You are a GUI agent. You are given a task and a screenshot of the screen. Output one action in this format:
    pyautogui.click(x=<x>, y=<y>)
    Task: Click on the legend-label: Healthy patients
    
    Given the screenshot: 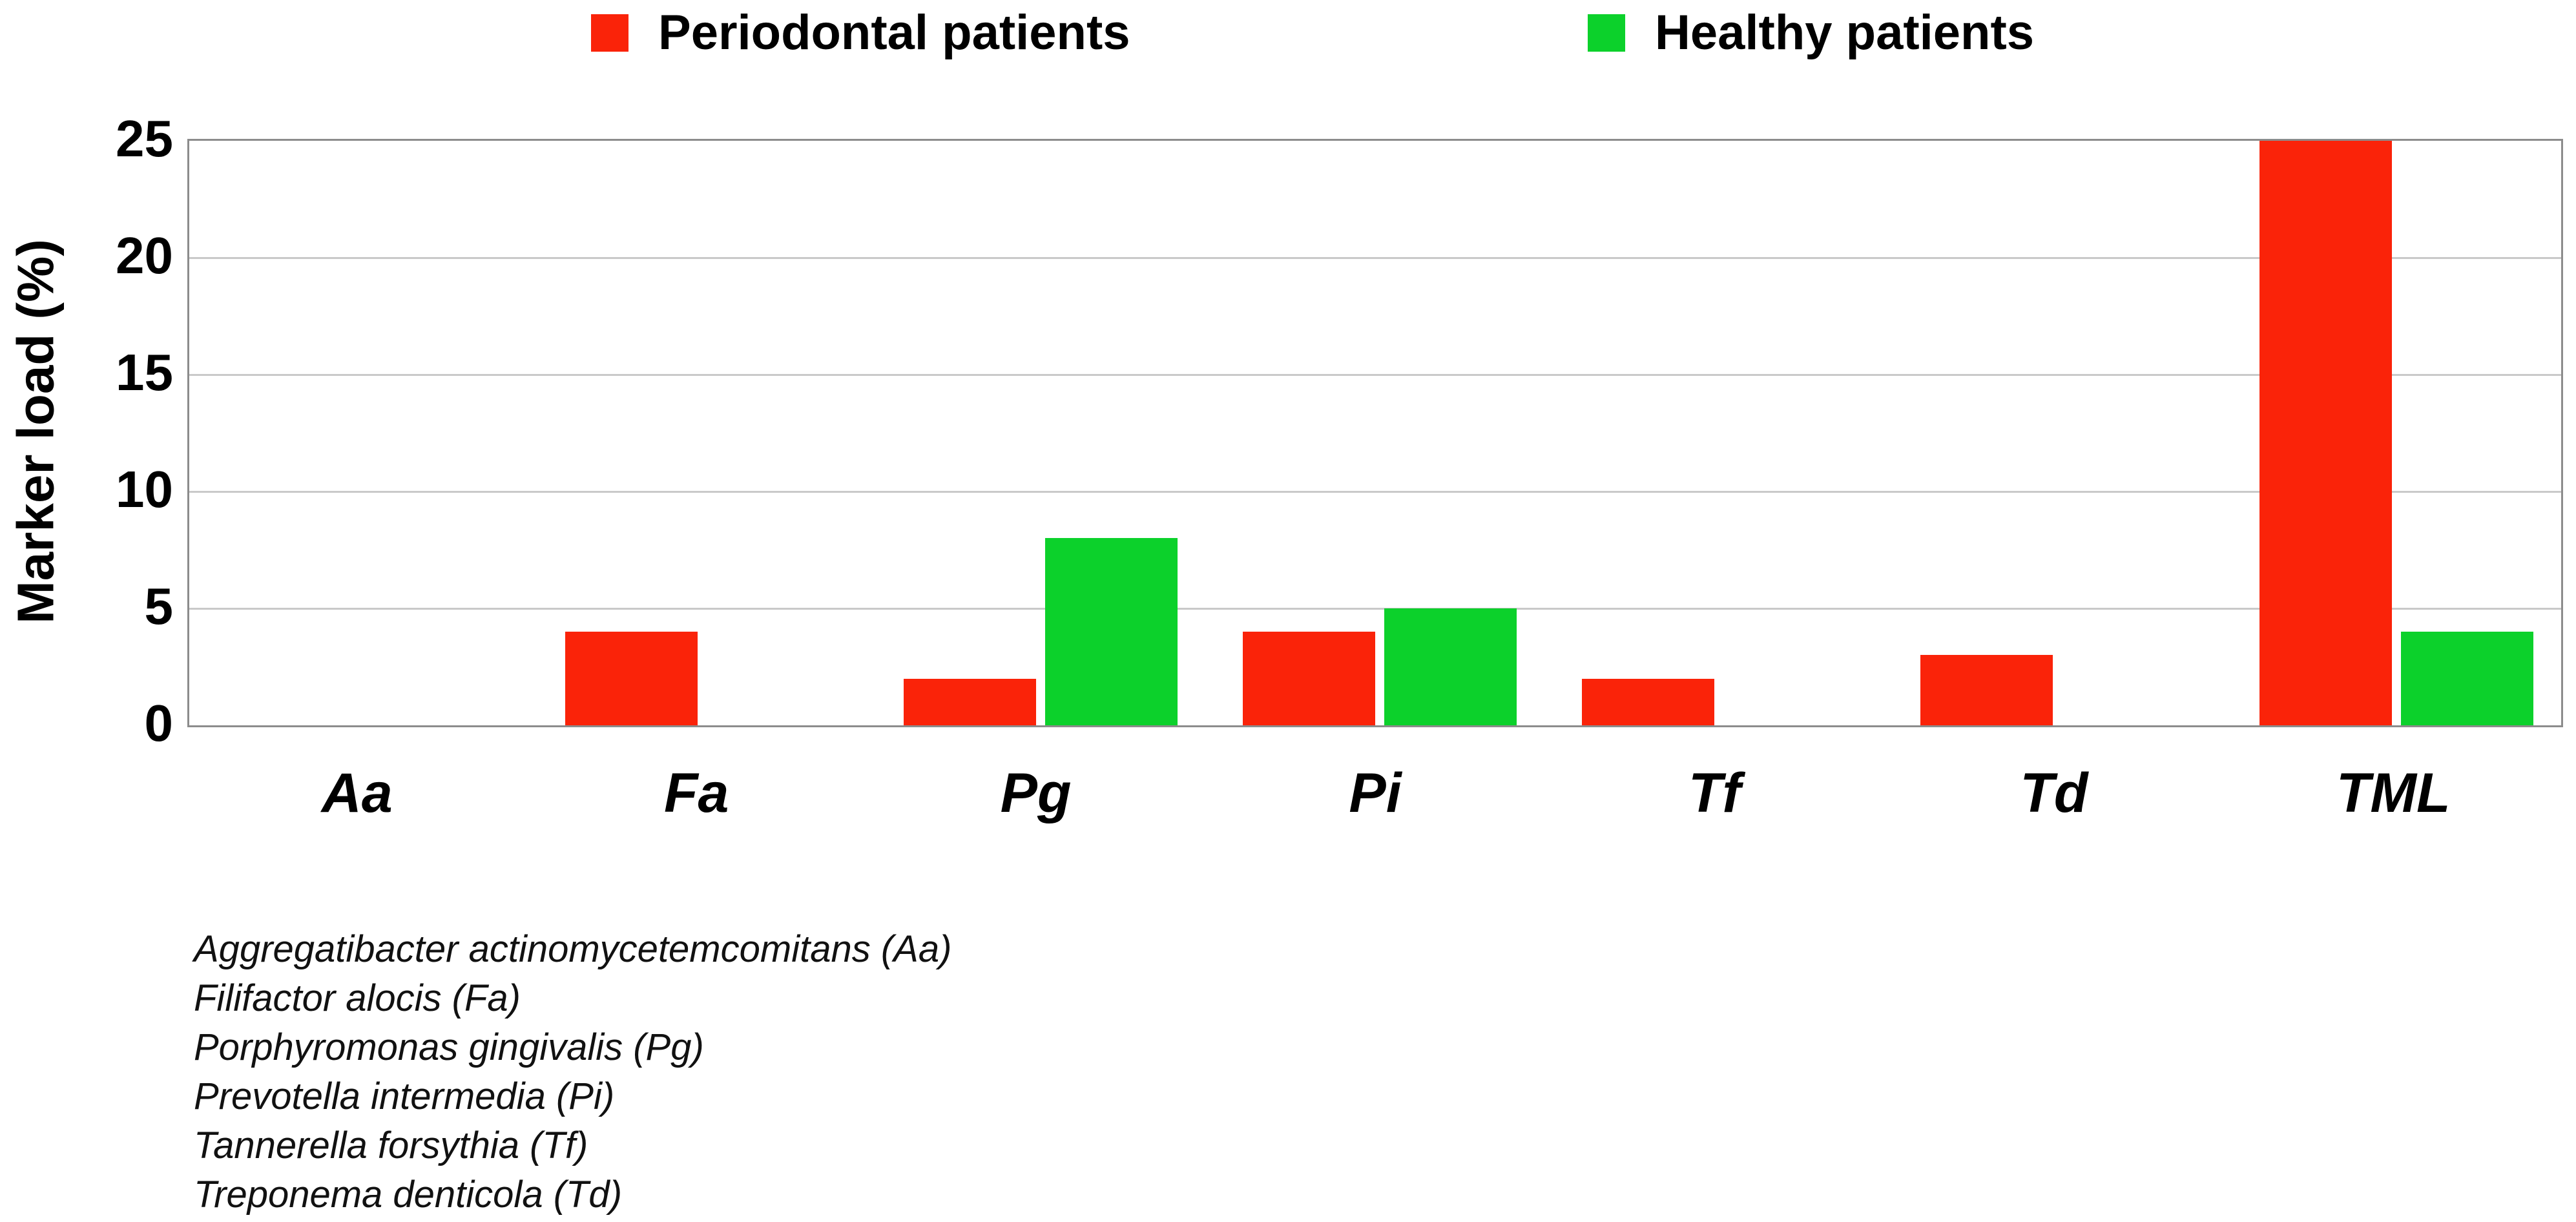 What is the action you would take?
    pyautogui.click(x=1845, y=32)
    